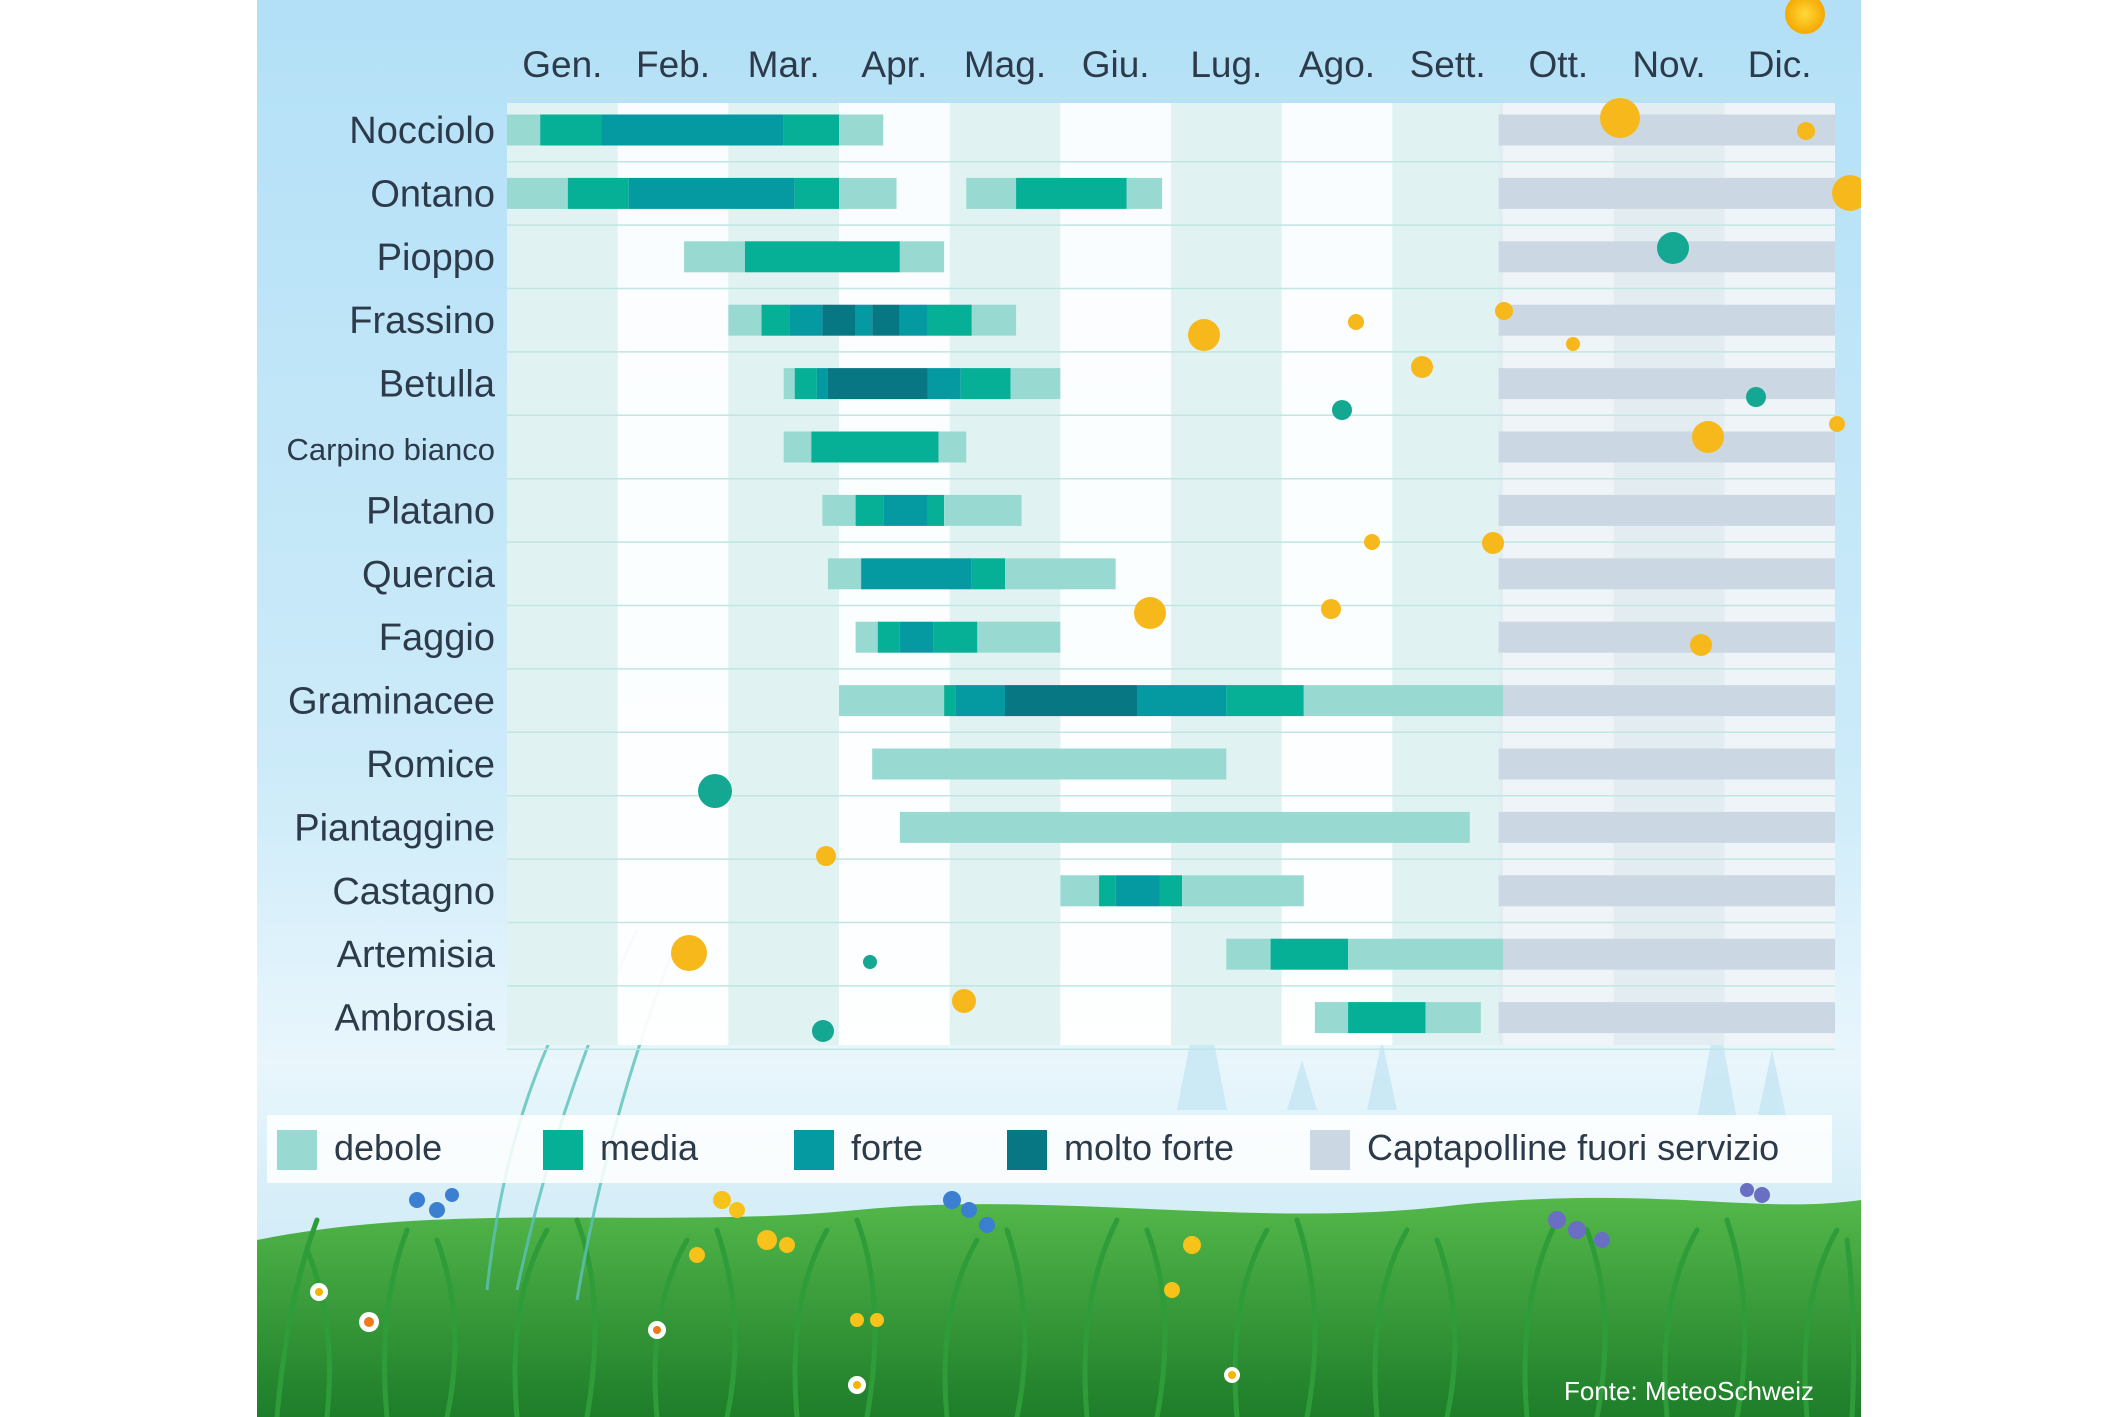 This screenshot has height=1417, width=2126. I want to click on legend-label: media, so click(649, 1147).